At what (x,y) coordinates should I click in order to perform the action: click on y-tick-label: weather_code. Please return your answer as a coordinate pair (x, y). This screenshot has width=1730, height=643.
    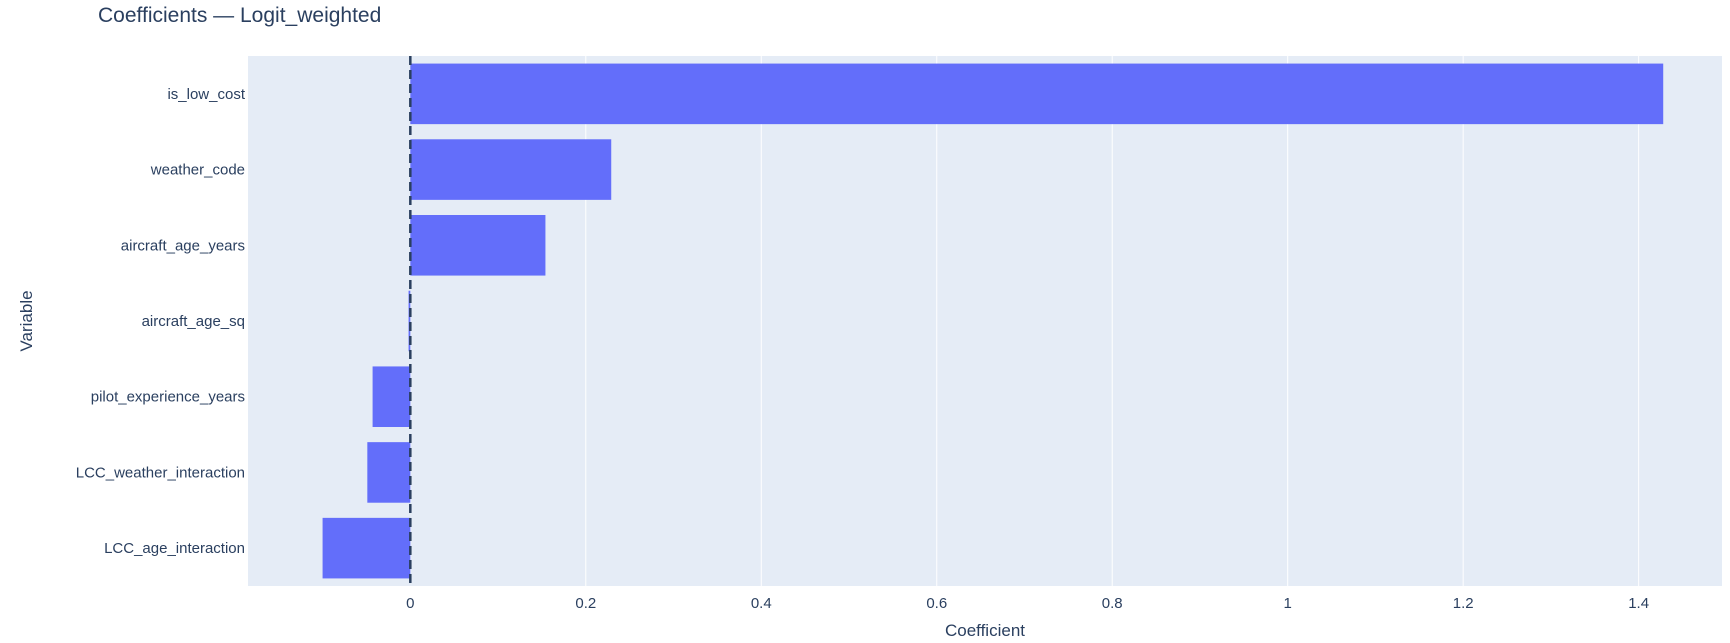
    Looking at the image, I should click on (197, 170).